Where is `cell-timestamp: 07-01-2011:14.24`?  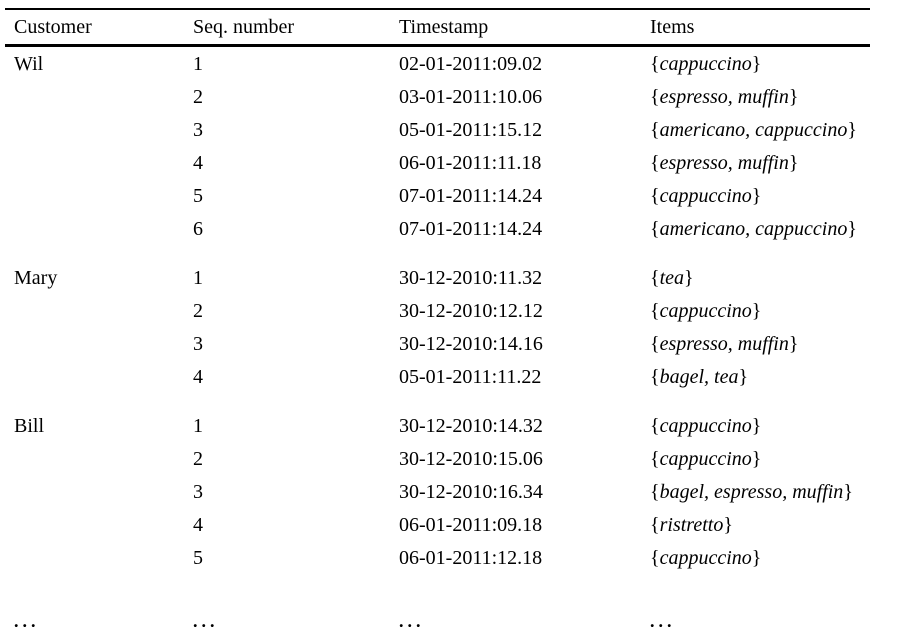 cell-timestamp: 07-01-2011:14.24 is located at coordinates (471, 195).